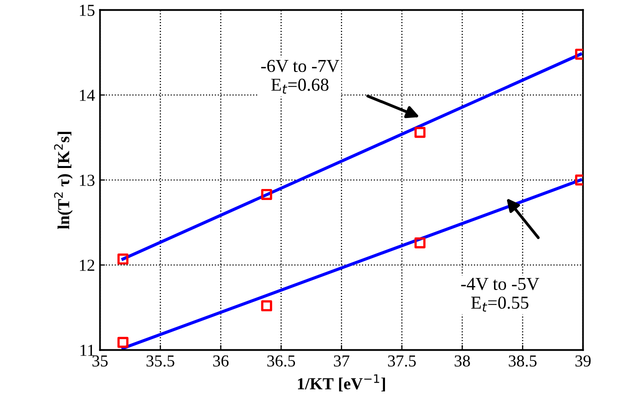  Describe the element at coordinates (221, 361) in the screenshot. I see `x-tick-label: 36` at that location.